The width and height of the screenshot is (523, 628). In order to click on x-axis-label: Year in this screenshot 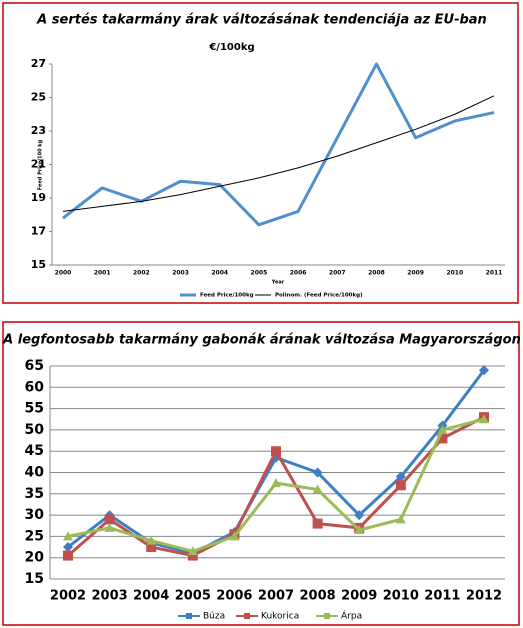, I will do `click(278, 283)`.